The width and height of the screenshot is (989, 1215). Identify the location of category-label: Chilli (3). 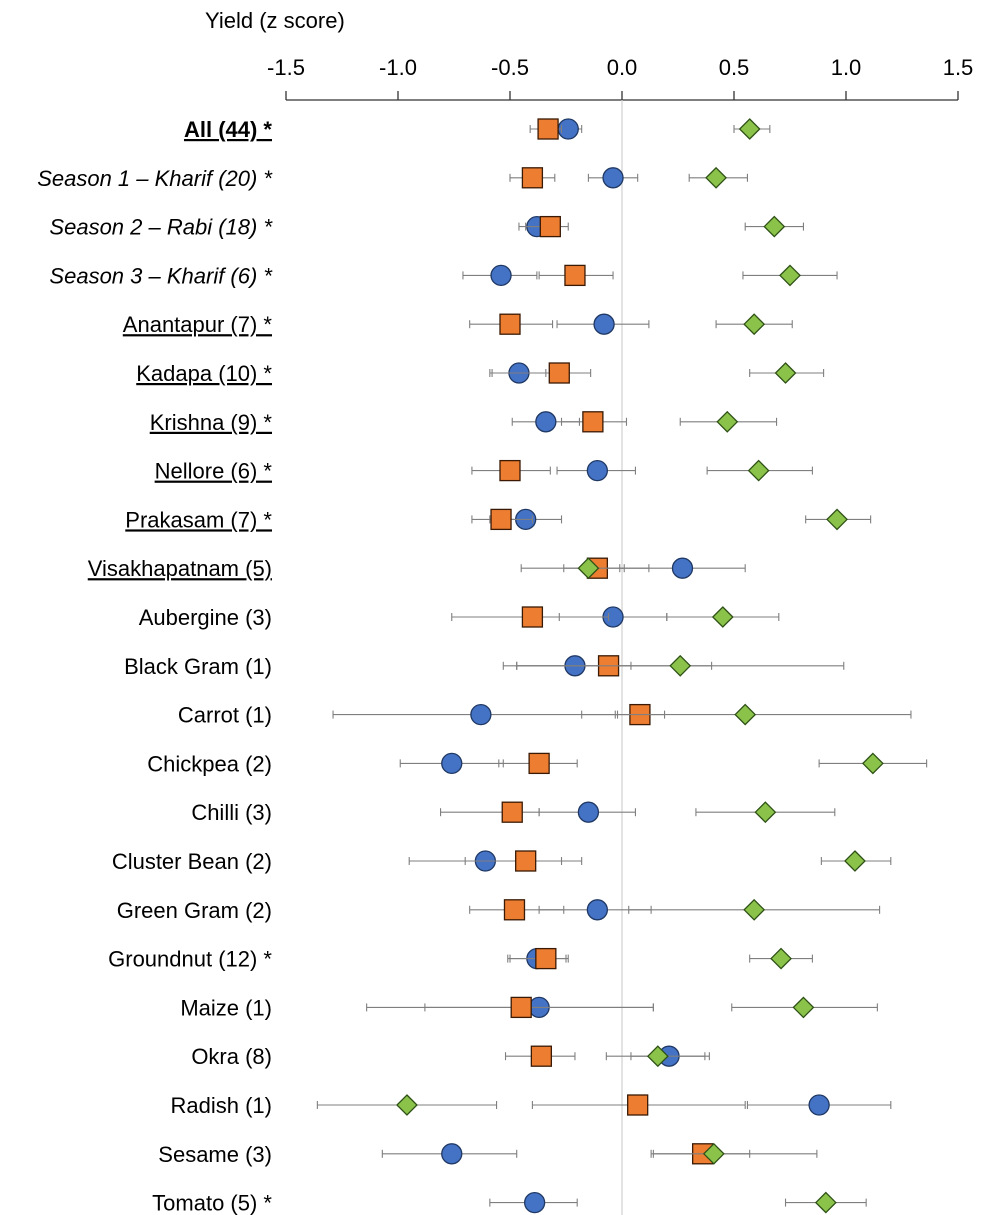
(231, 812).